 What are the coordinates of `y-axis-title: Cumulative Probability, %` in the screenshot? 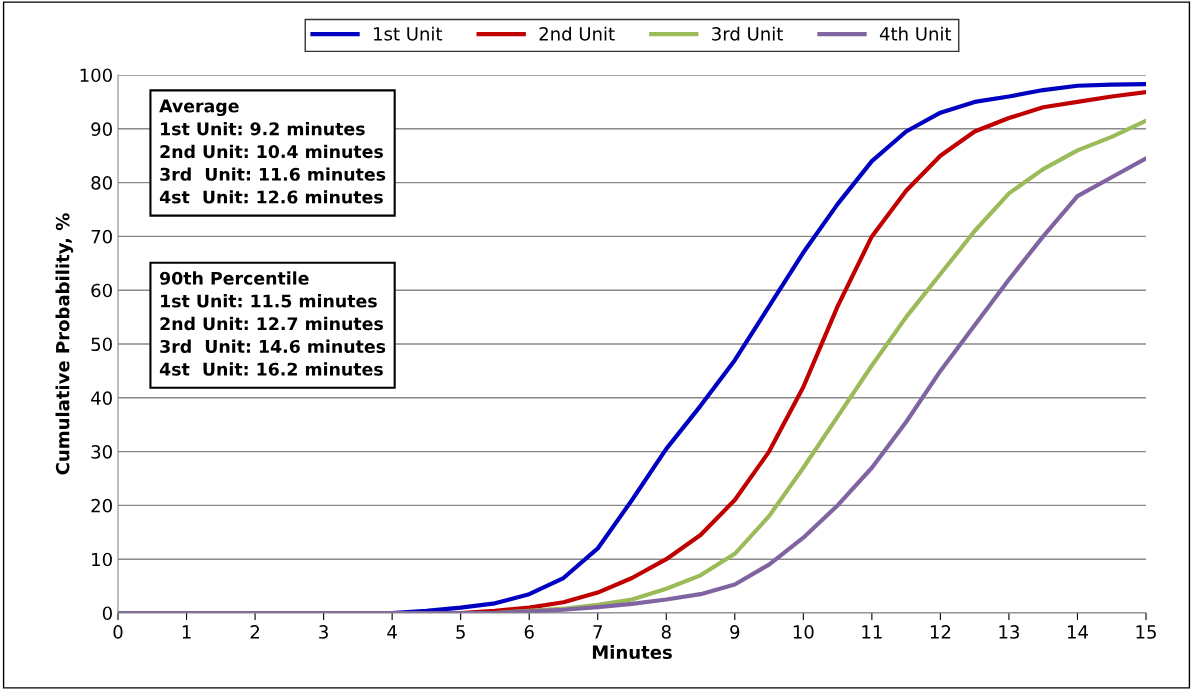 It's located at (64, 344).